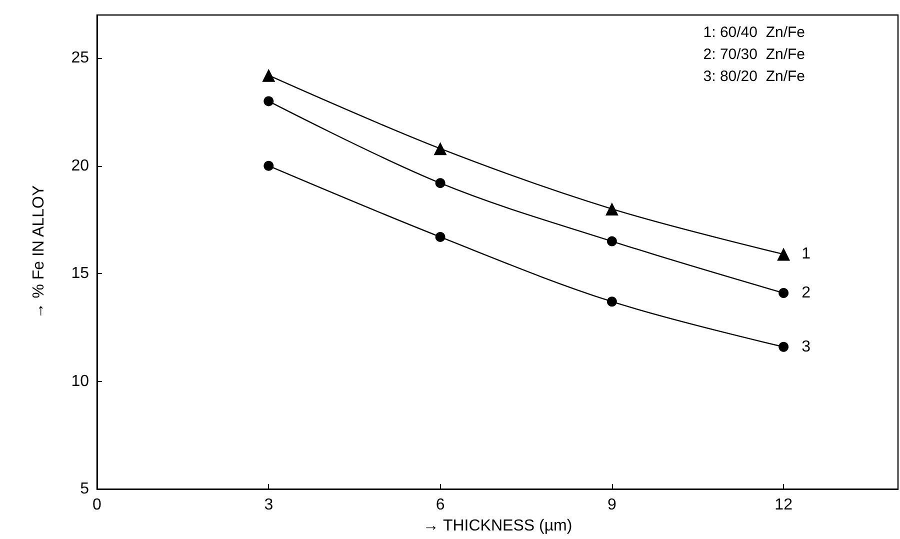 The image size is (900, 539). Describe the element at coordinates (80, 273) in the screenshot. I see `y-tick-label: 15` at that location.